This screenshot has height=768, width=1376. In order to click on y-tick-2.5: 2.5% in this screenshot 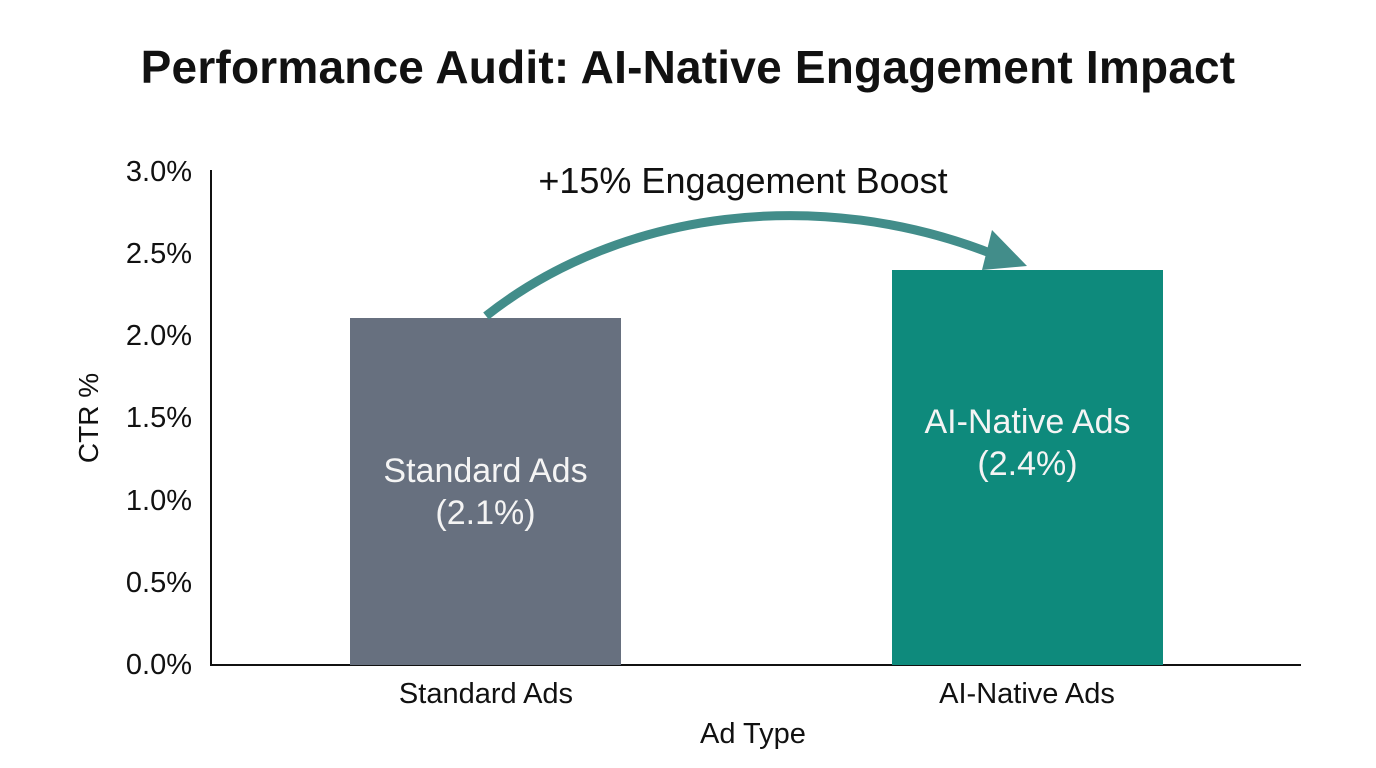, I will do `click(158, 254)`.